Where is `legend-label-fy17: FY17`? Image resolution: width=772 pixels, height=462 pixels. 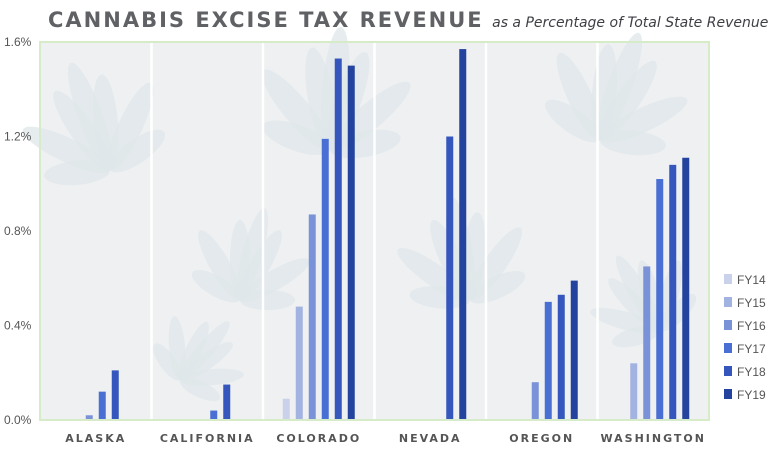
legend-label-fy17: FY17 is located at coordinates (751, 349).